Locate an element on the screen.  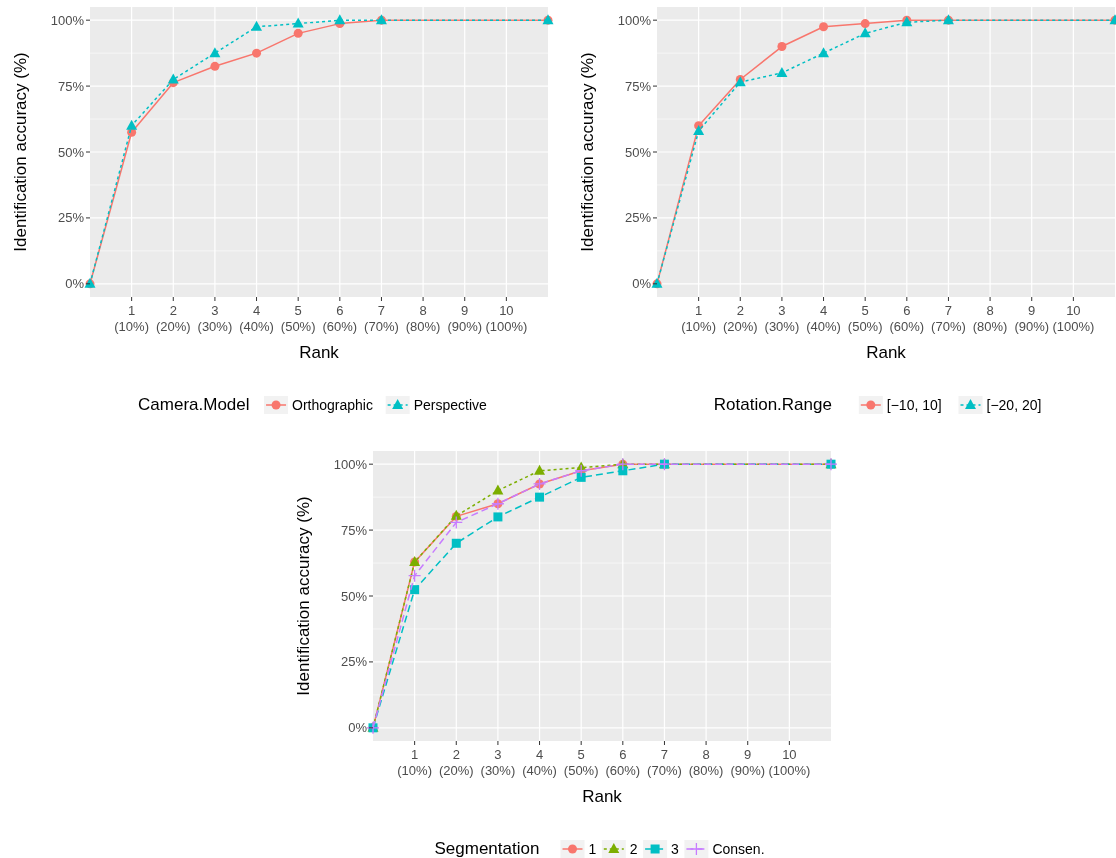
legend-title: Camera.Model is located at coordinates (194, 404).